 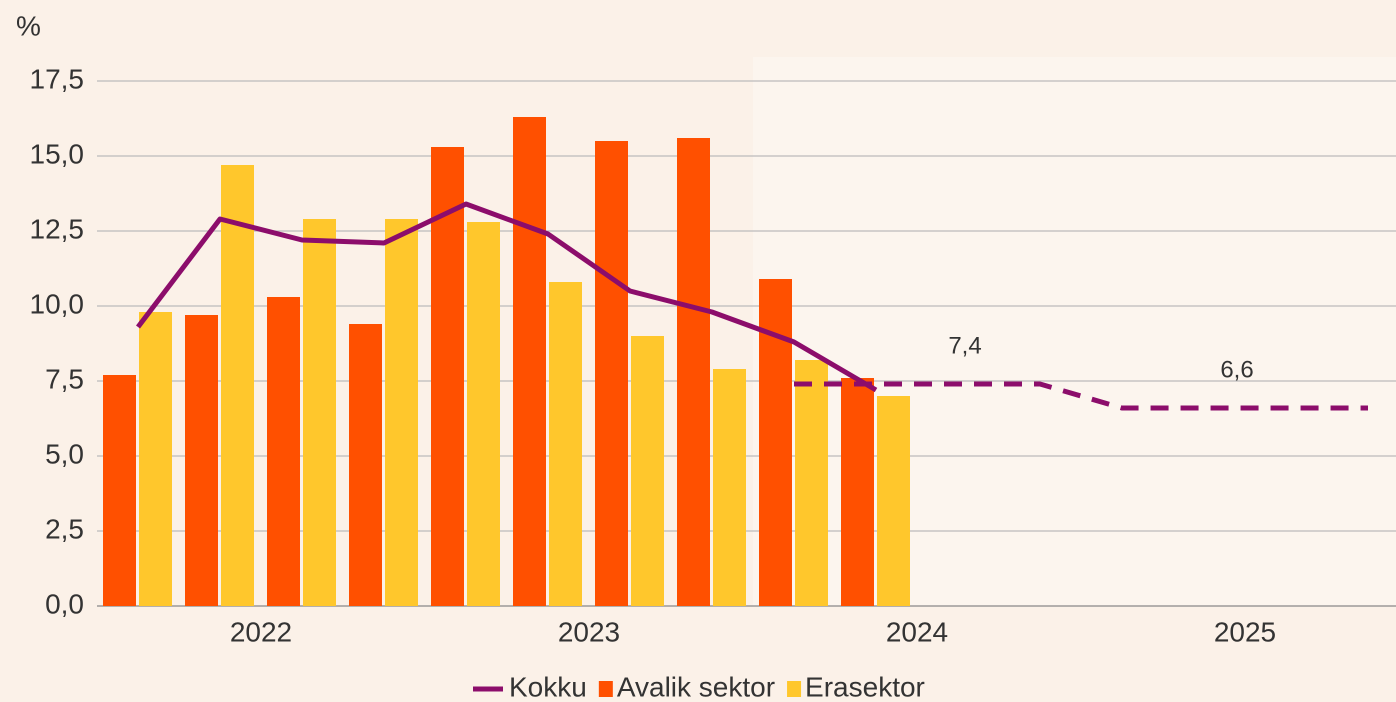 I want to click on y-tick-label: 7,5, so click(x=64, y=378).